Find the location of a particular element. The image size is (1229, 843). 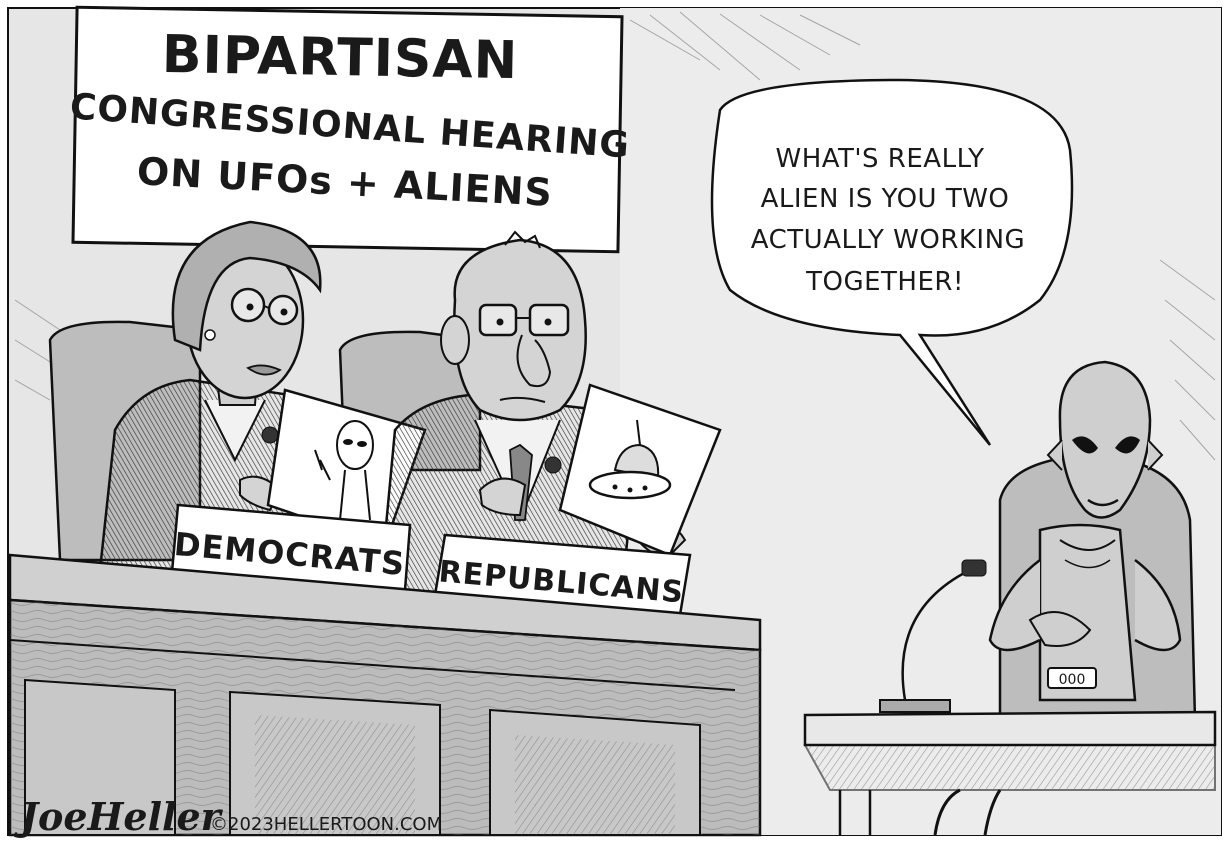

signature-credit: ©2023HELLERTOON.COM is located at coordinates (326, 824).